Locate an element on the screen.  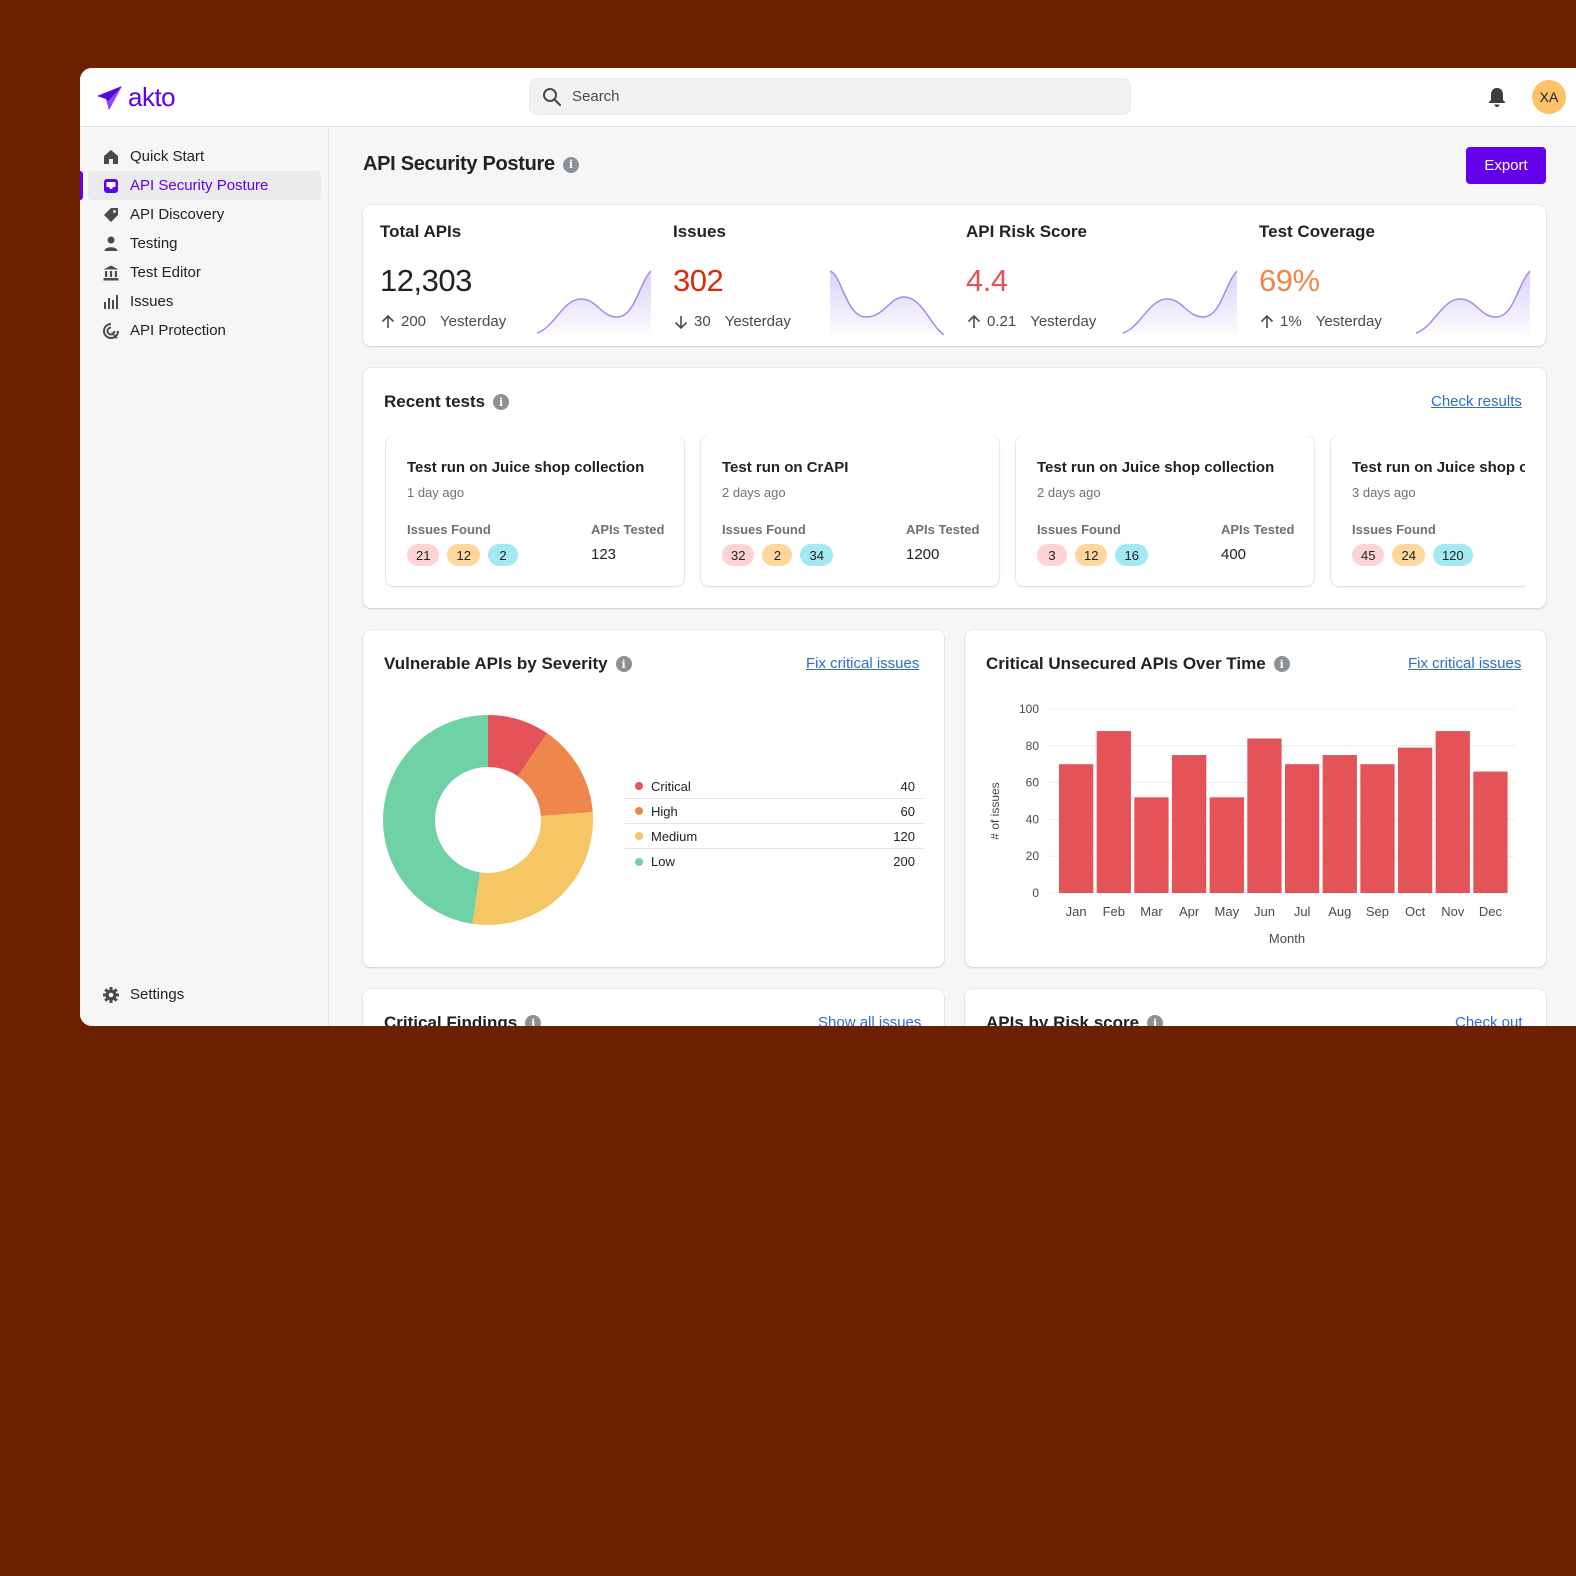
high-badge: 2 is located at coordinates (777, 555).